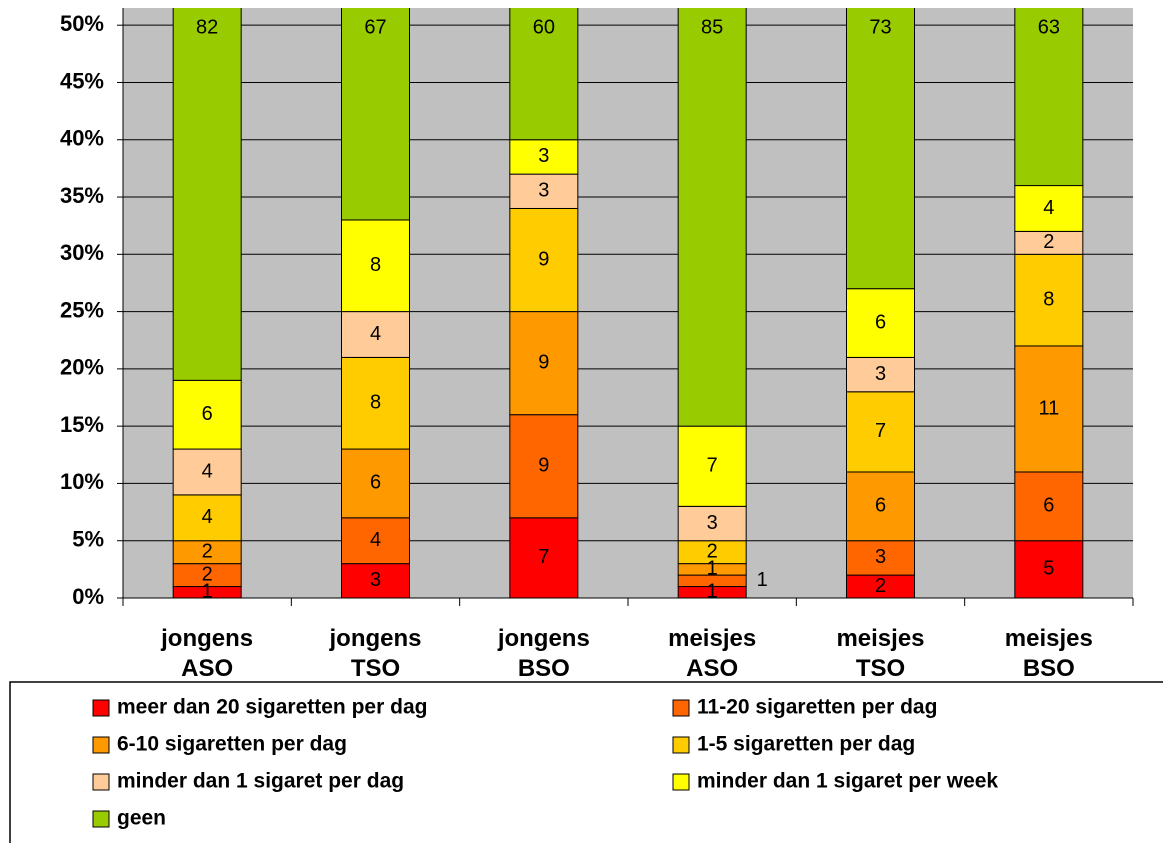  Describe the element at coordinates (88, 596) in the screenshot. I see `y-tick-label: 0%` at that location.